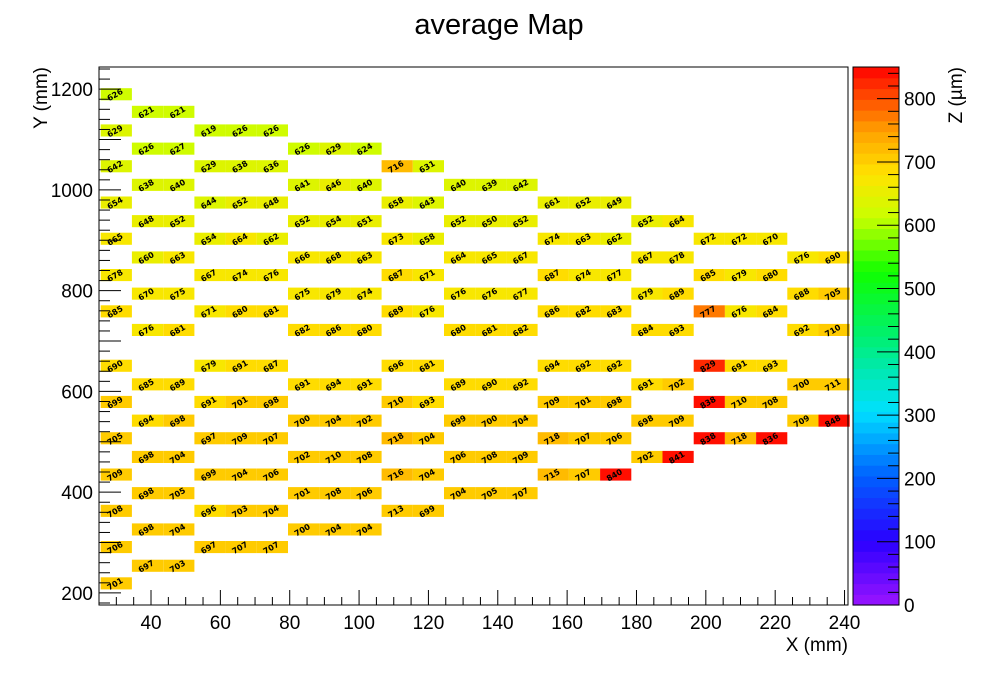  Describe the element at coordinates (956, 95) in the screenshot. I see `color-scale-title: Z (µm)` at that location.